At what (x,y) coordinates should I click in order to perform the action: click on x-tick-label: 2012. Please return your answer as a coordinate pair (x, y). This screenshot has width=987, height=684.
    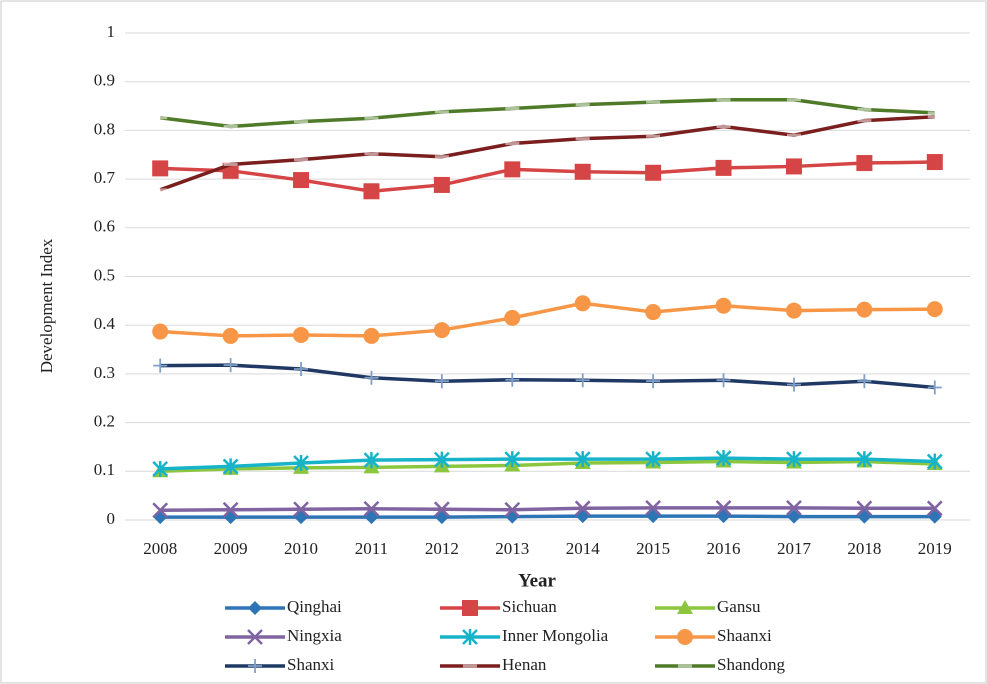
    Looking at the image, I should click on (442, 548).